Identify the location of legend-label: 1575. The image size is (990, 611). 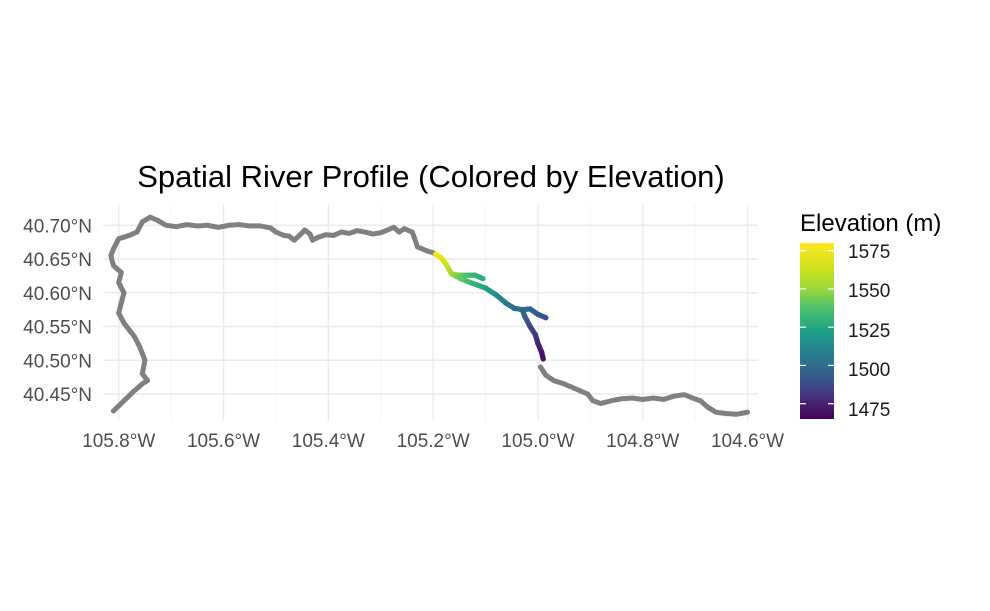
(869, 252).